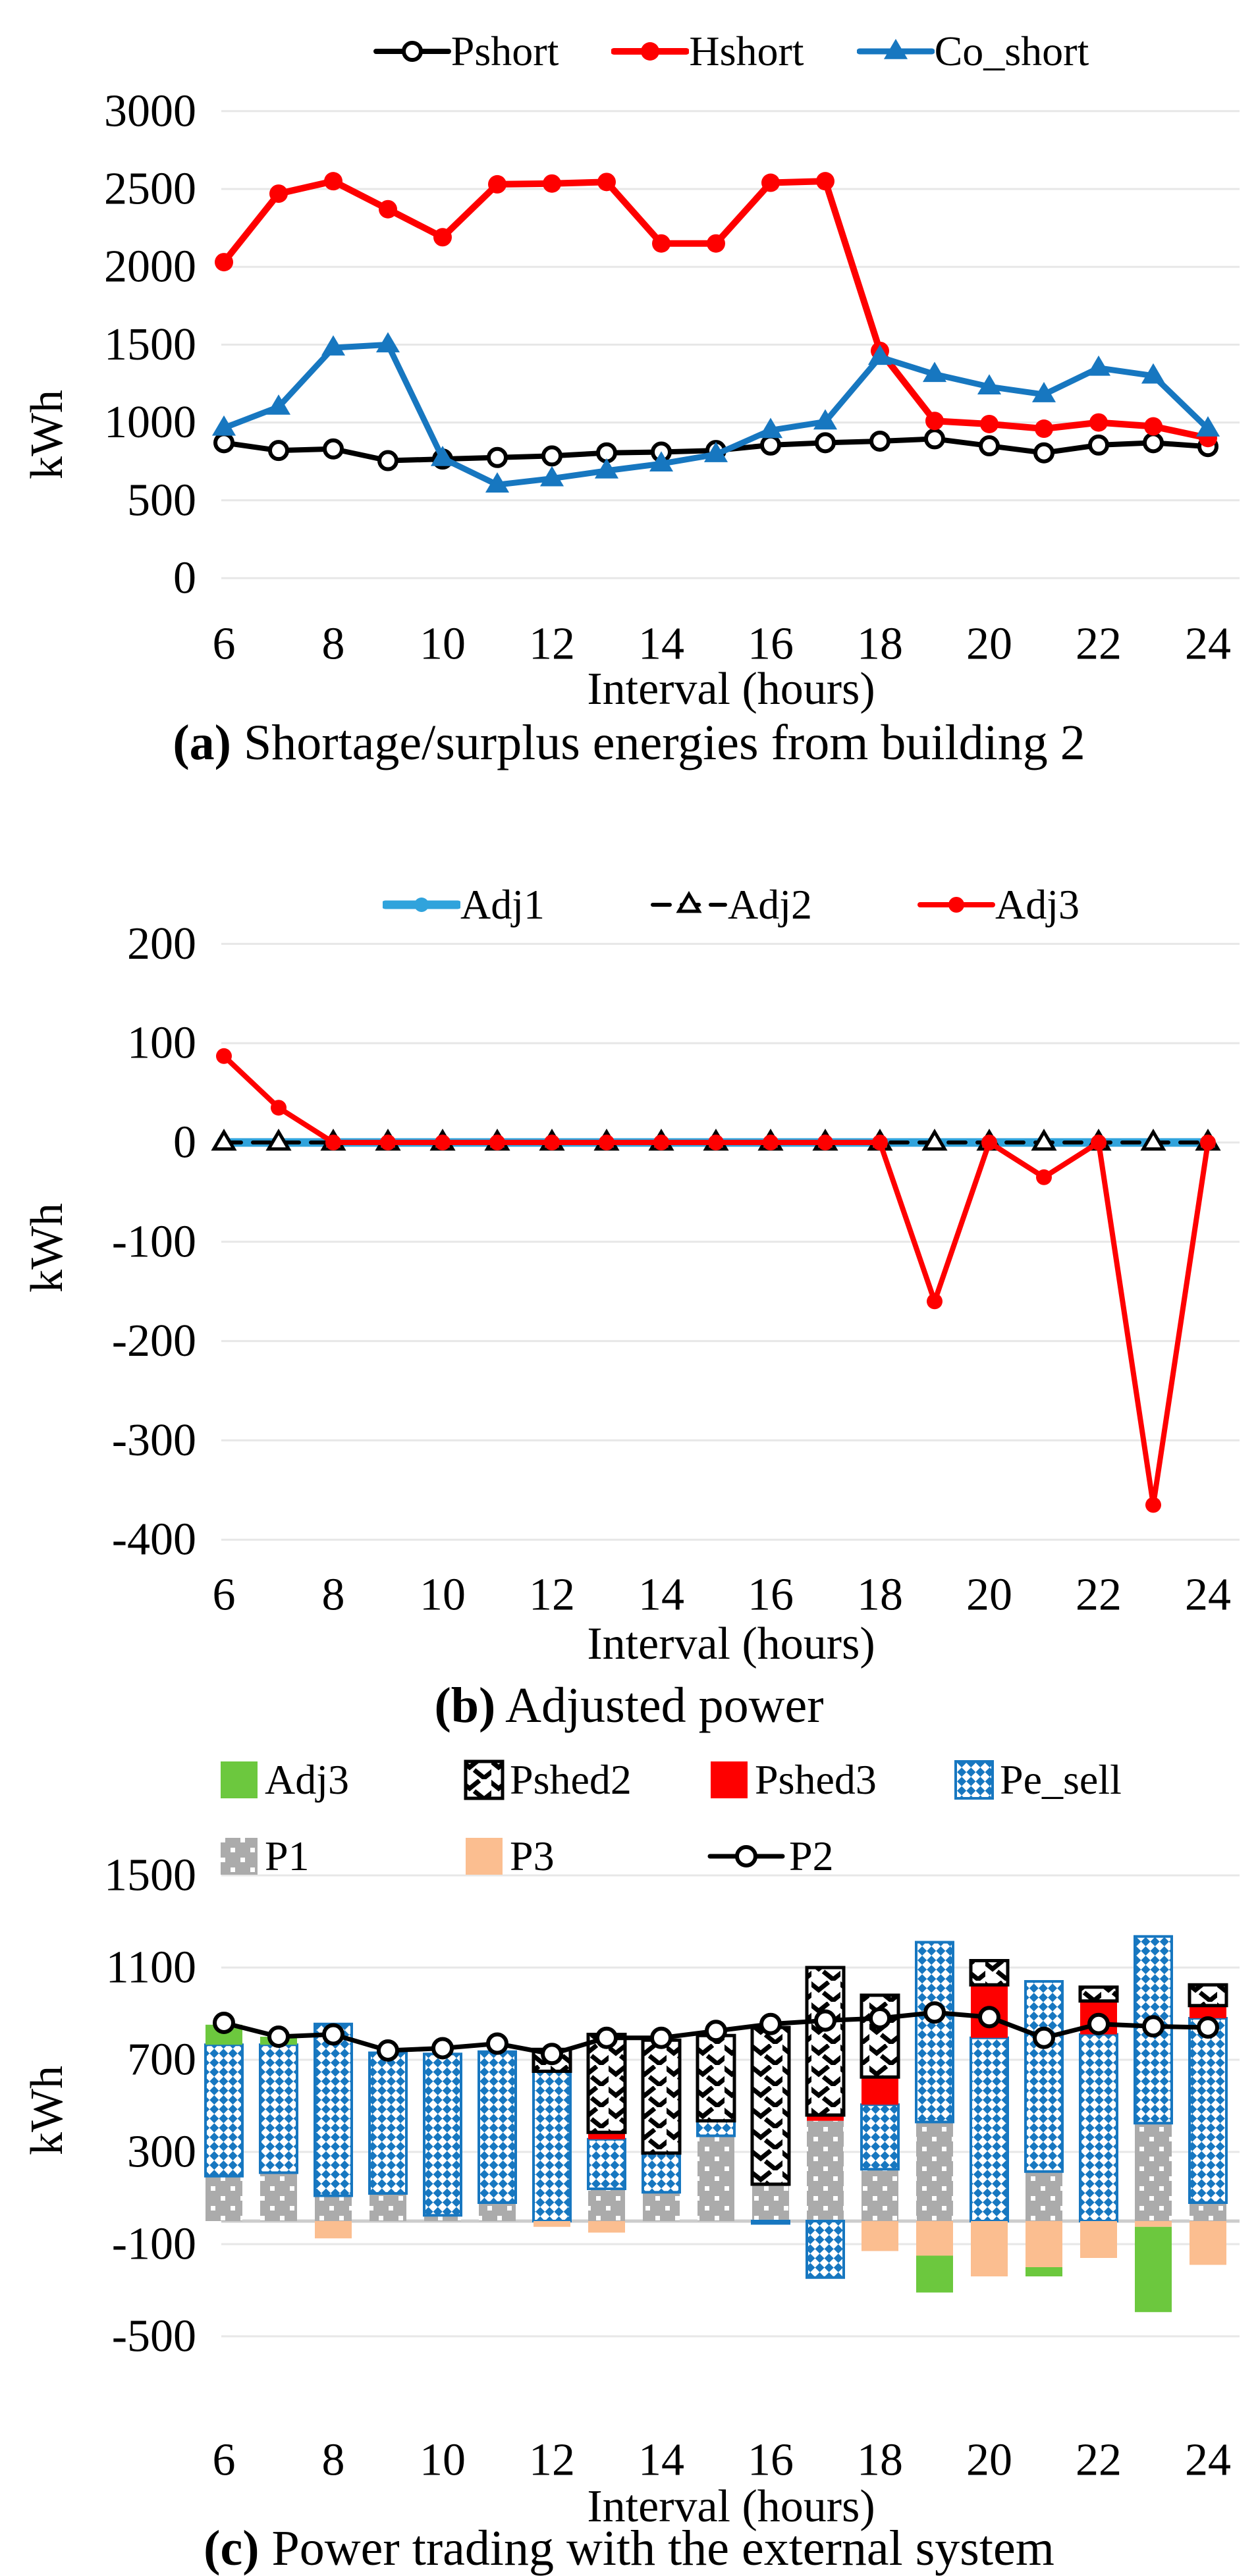 The height and width of the screenshot is (2576, 1258). I want to click on adj2-line-marker-icon, so click(689, 905).